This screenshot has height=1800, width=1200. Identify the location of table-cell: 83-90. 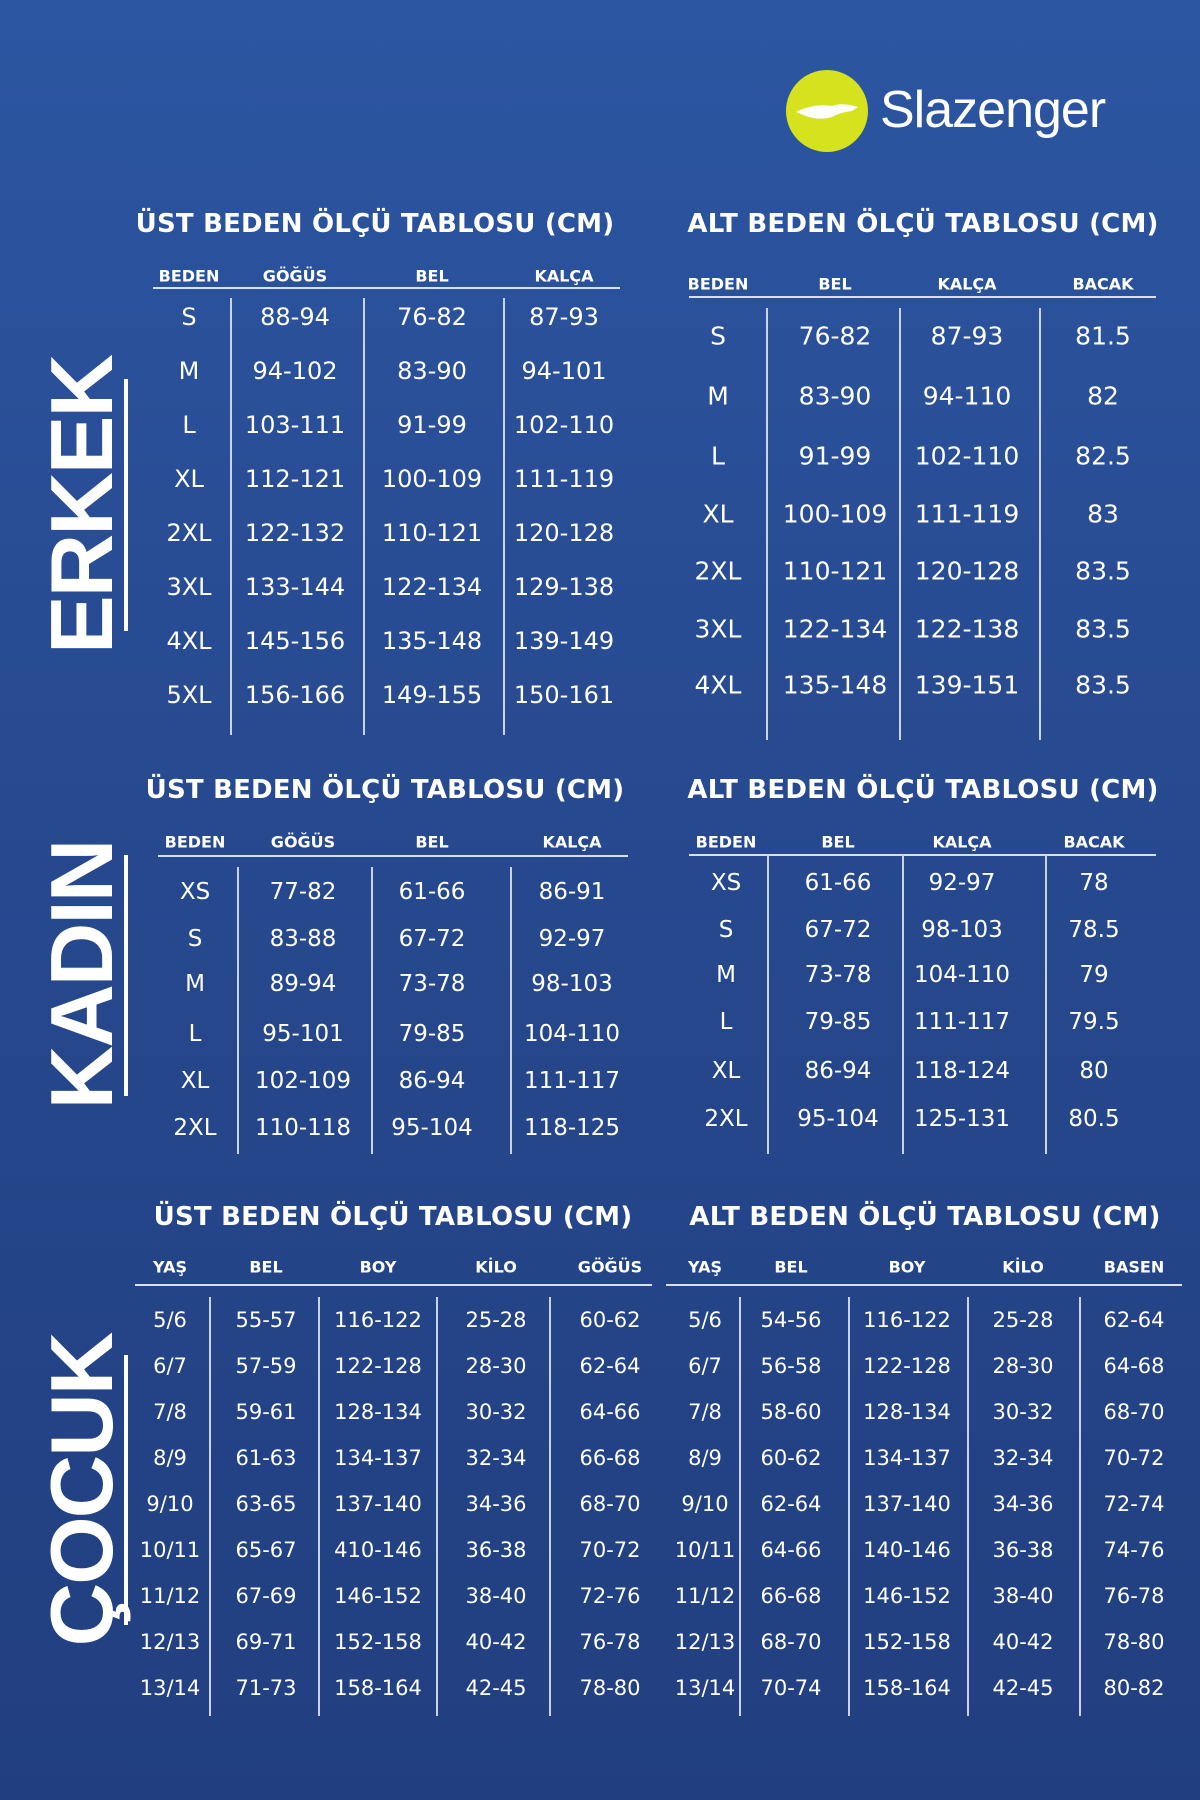
(432, 371).